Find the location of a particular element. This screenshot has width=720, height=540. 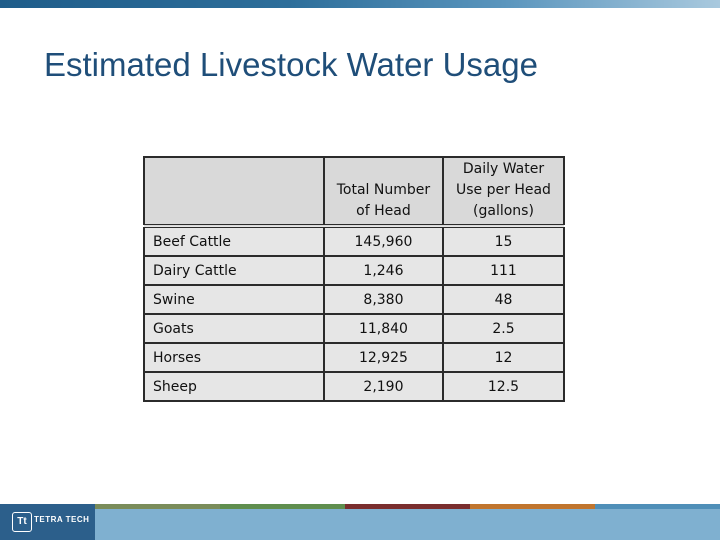

table-row: Sheep 2,190 12.5 is located at coordinates (354, 386).